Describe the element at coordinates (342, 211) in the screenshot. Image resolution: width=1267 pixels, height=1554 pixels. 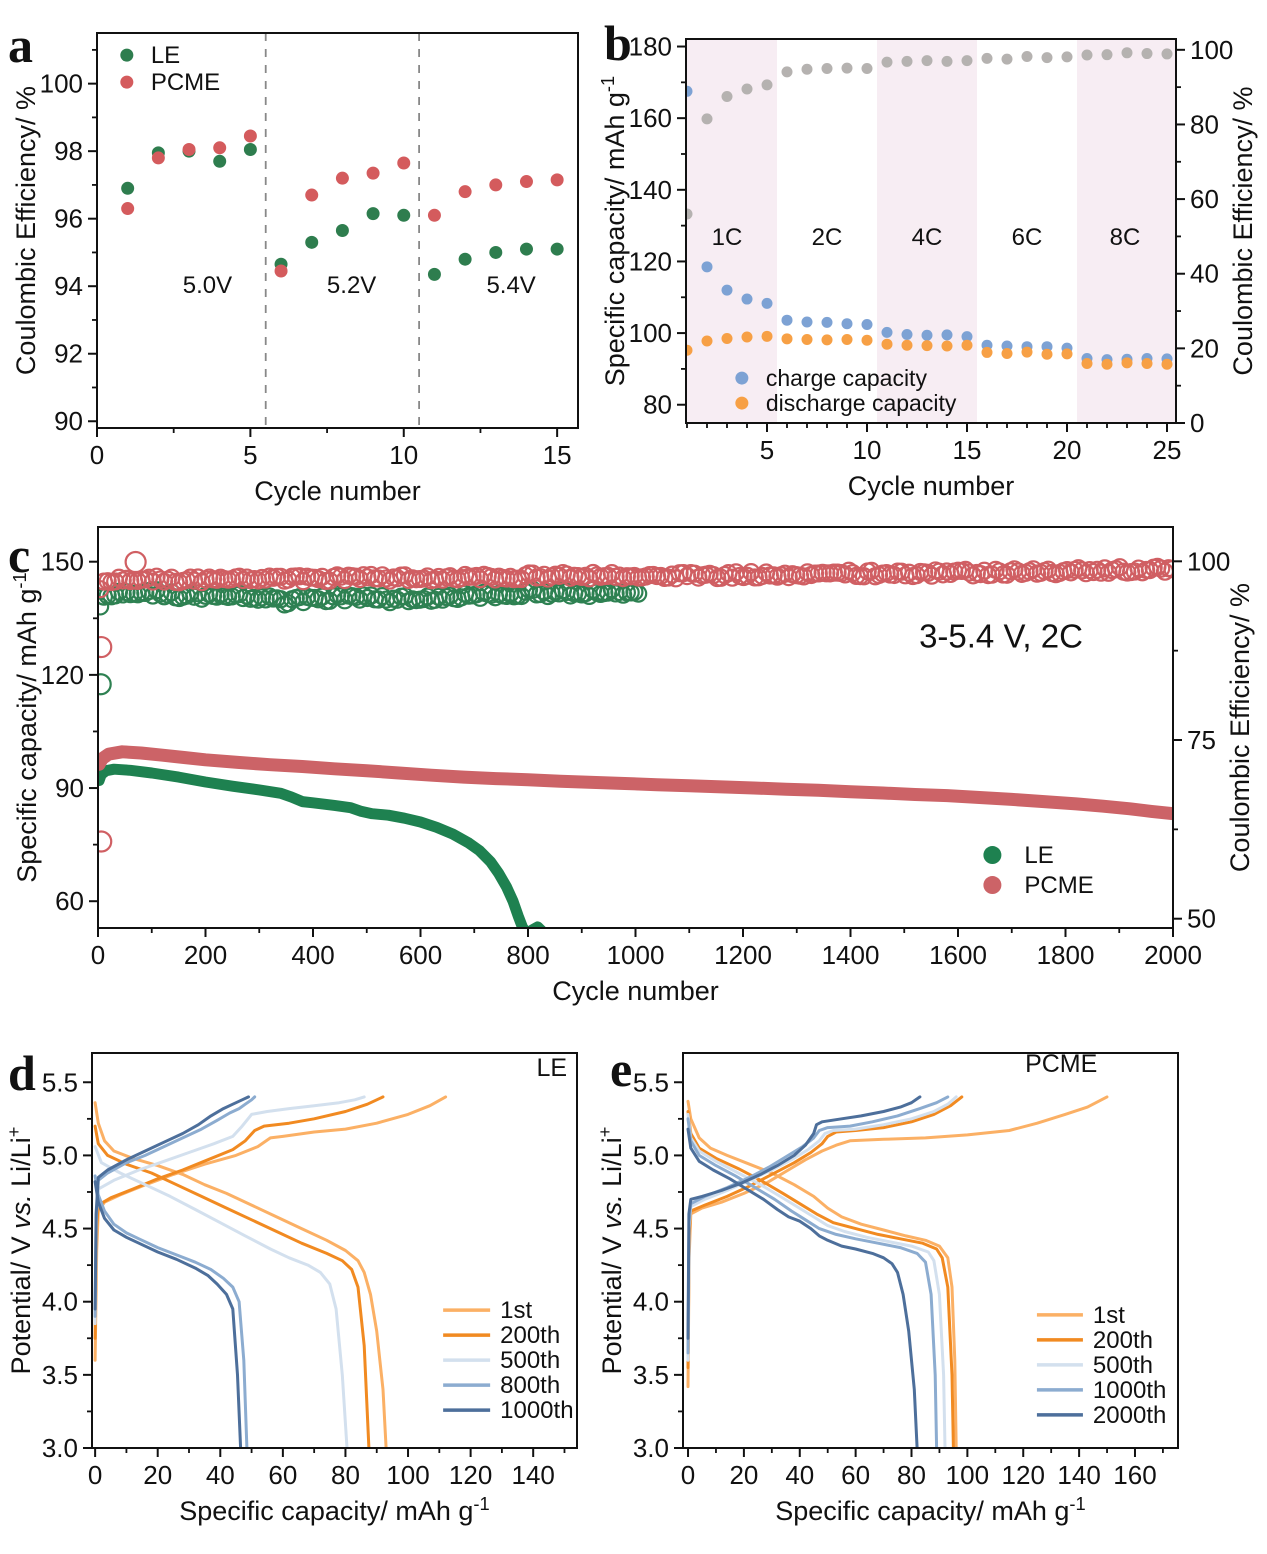
I see `series-le` at that location.